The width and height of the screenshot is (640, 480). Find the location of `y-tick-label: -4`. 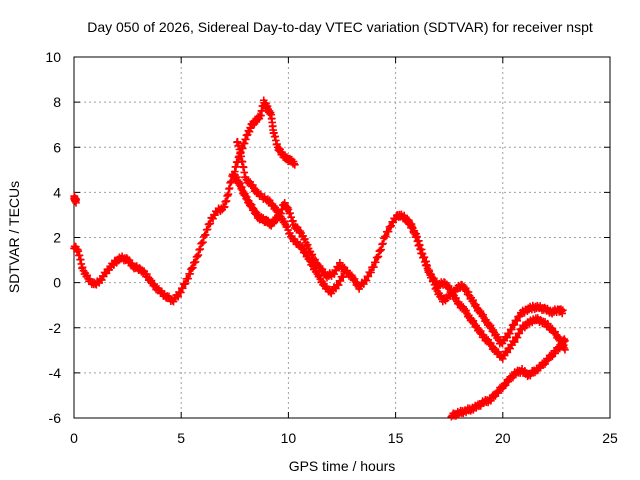

y-tick-label: -4 is located at coordinates (55, 373).